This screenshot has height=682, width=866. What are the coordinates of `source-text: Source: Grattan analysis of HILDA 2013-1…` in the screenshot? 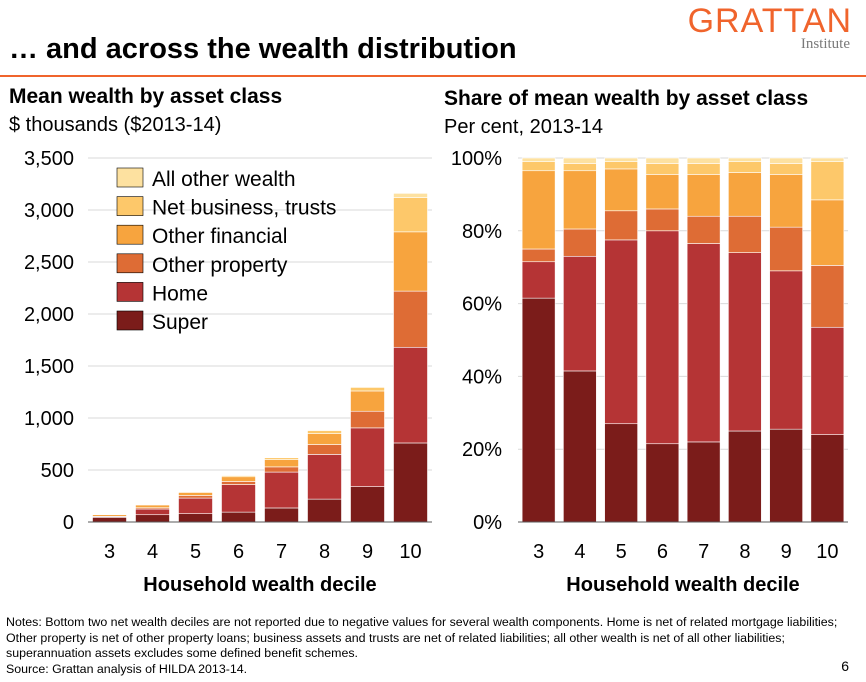 It's located at (127, 668).